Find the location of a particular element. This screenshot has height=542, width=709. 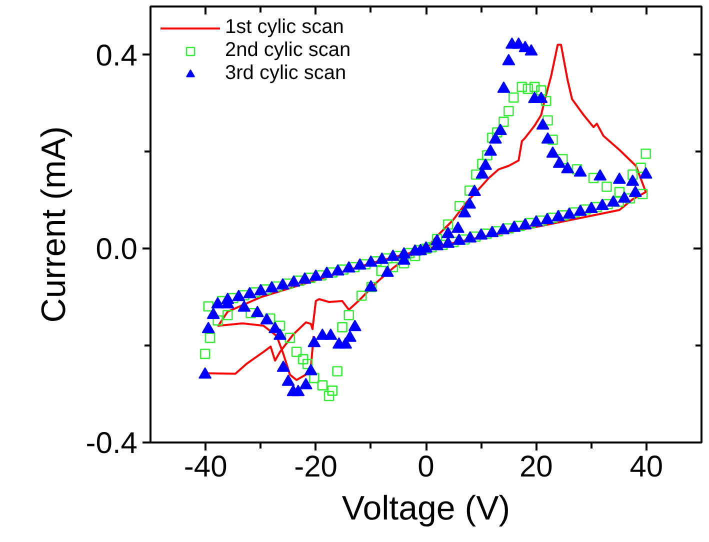

x-tick-label: 0 is located at coordinates (426, 467).